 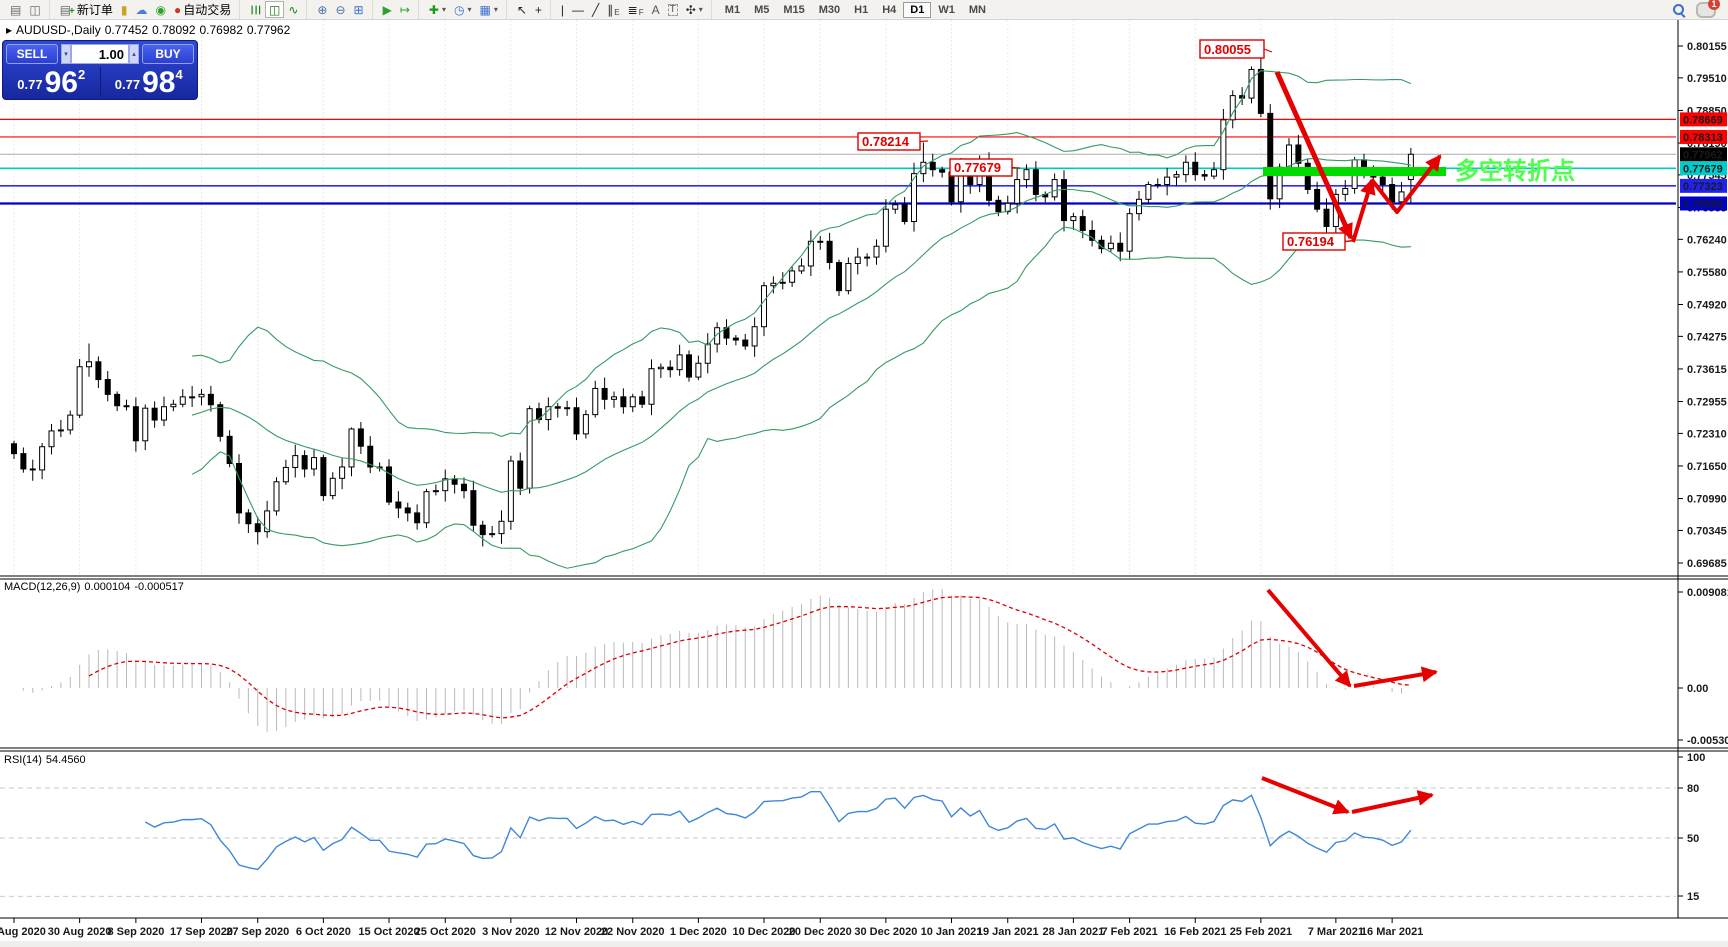 I want to click on tile-windows-button: ⊞, so click(x=359, y=9).